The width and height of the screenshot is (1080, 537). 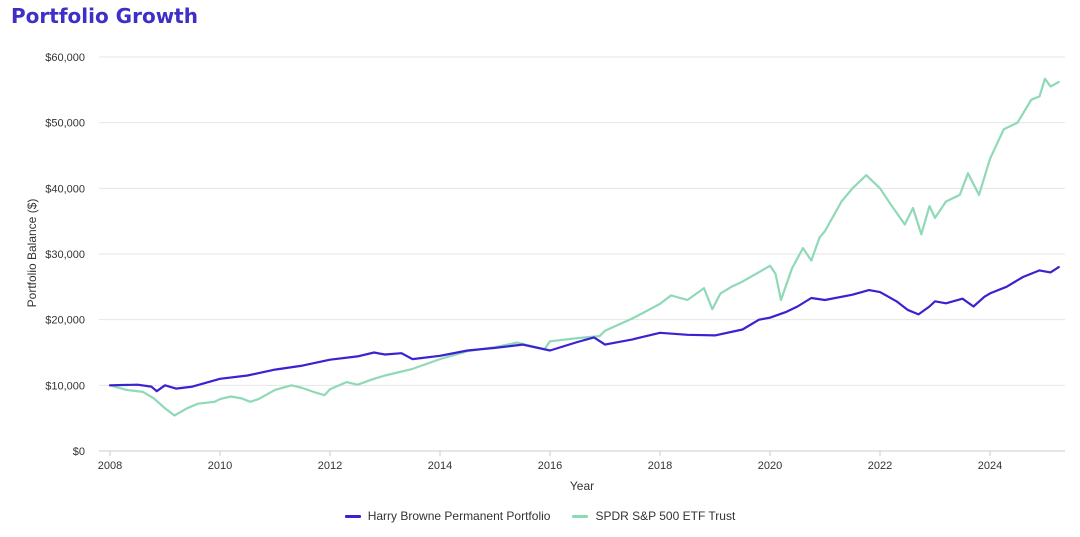 I want to click on x-tick-label: 2016, so click(x=550, y=466).